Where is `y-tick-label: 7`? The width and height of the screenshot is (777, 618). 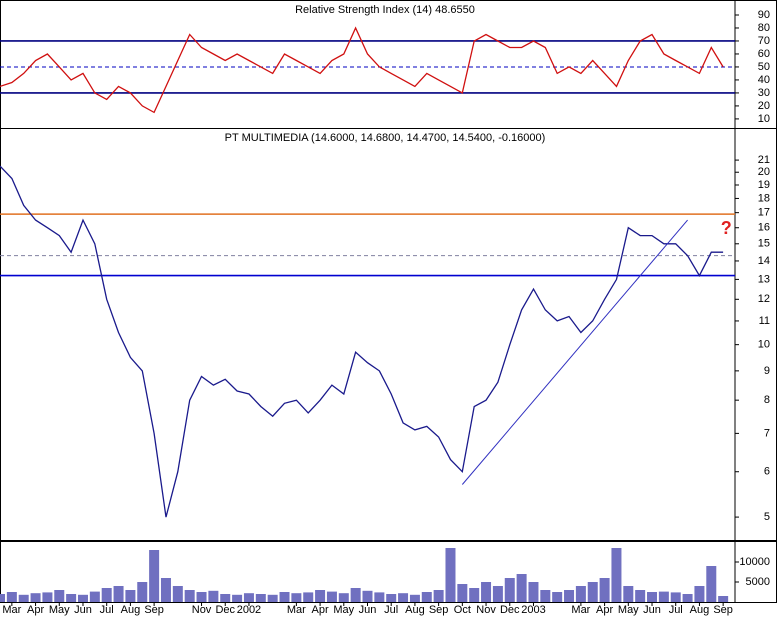 y-tick-label: 7 is located at coordinates (767, 433).